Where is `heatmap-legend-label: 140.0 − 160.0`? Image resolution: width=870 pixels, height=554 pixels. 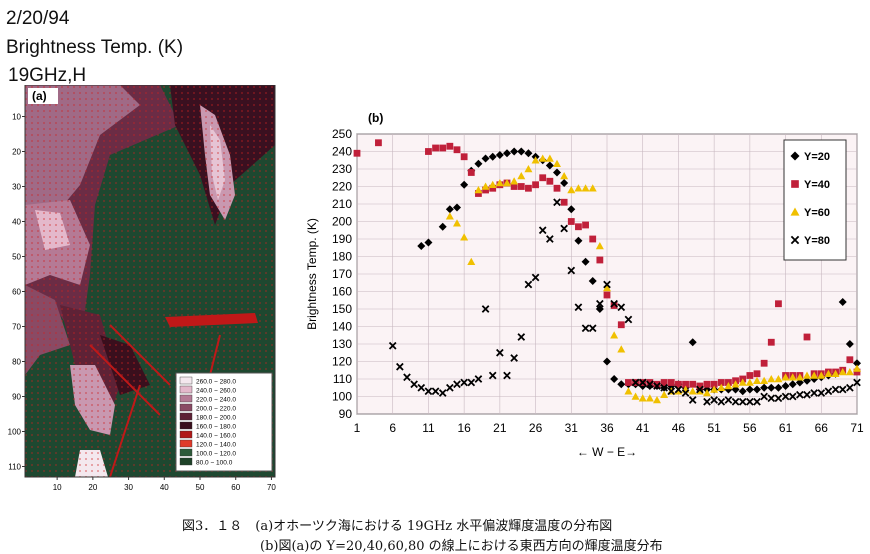
heatmap-legend-label: 140.0 − 160.0 is located at coordinates (216, 436).